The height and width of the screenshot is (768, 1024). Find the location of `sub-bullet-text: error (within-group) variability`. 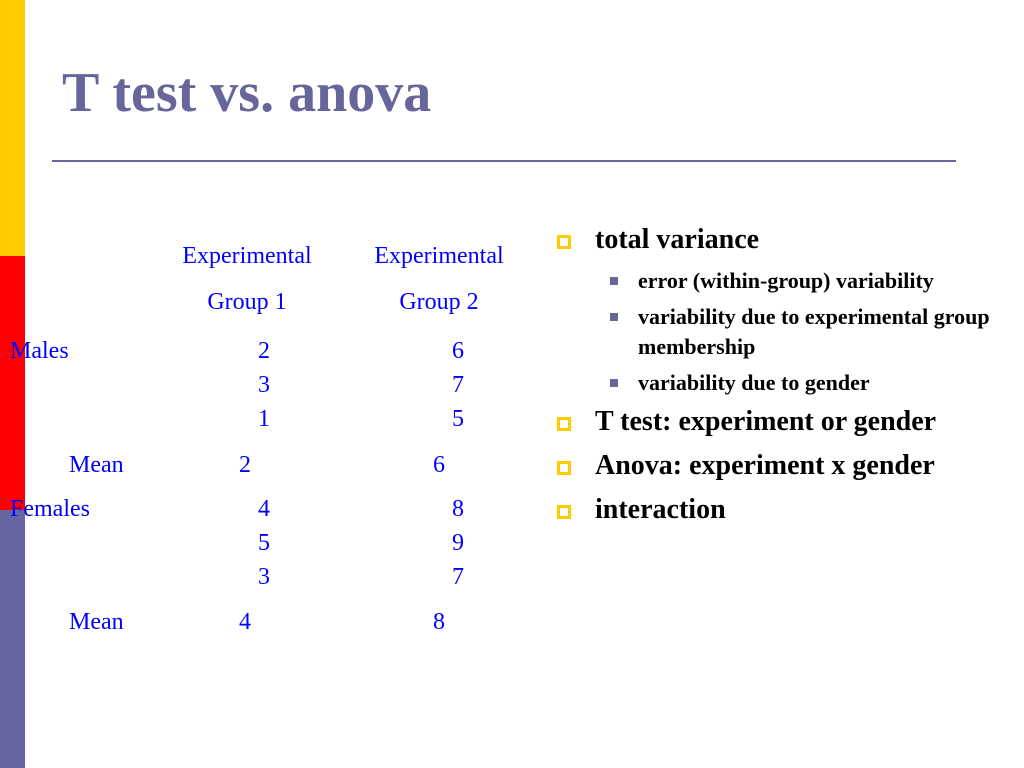

sub-bullet-text: error (within-group) variability is located at coordinates (786, 280).